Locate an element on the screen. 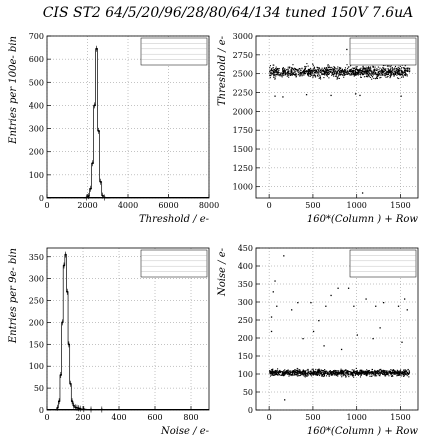 This screenshot has width=436, height=439. stats-box is located at coordinates (383, 263).